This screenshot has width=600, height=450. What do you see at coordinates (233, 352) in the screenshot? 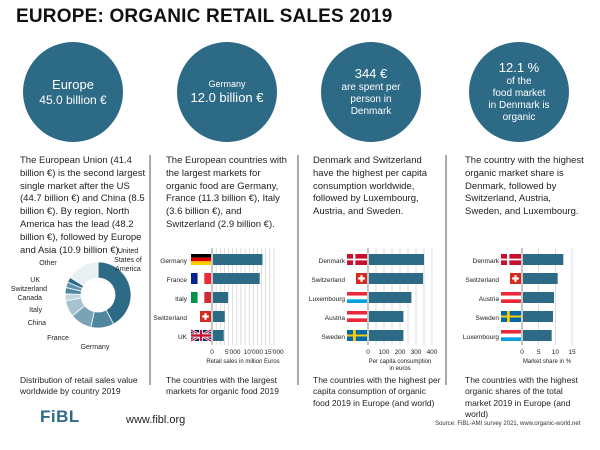
I see `tick-label: 5'000` at bounding box center [233, 352].